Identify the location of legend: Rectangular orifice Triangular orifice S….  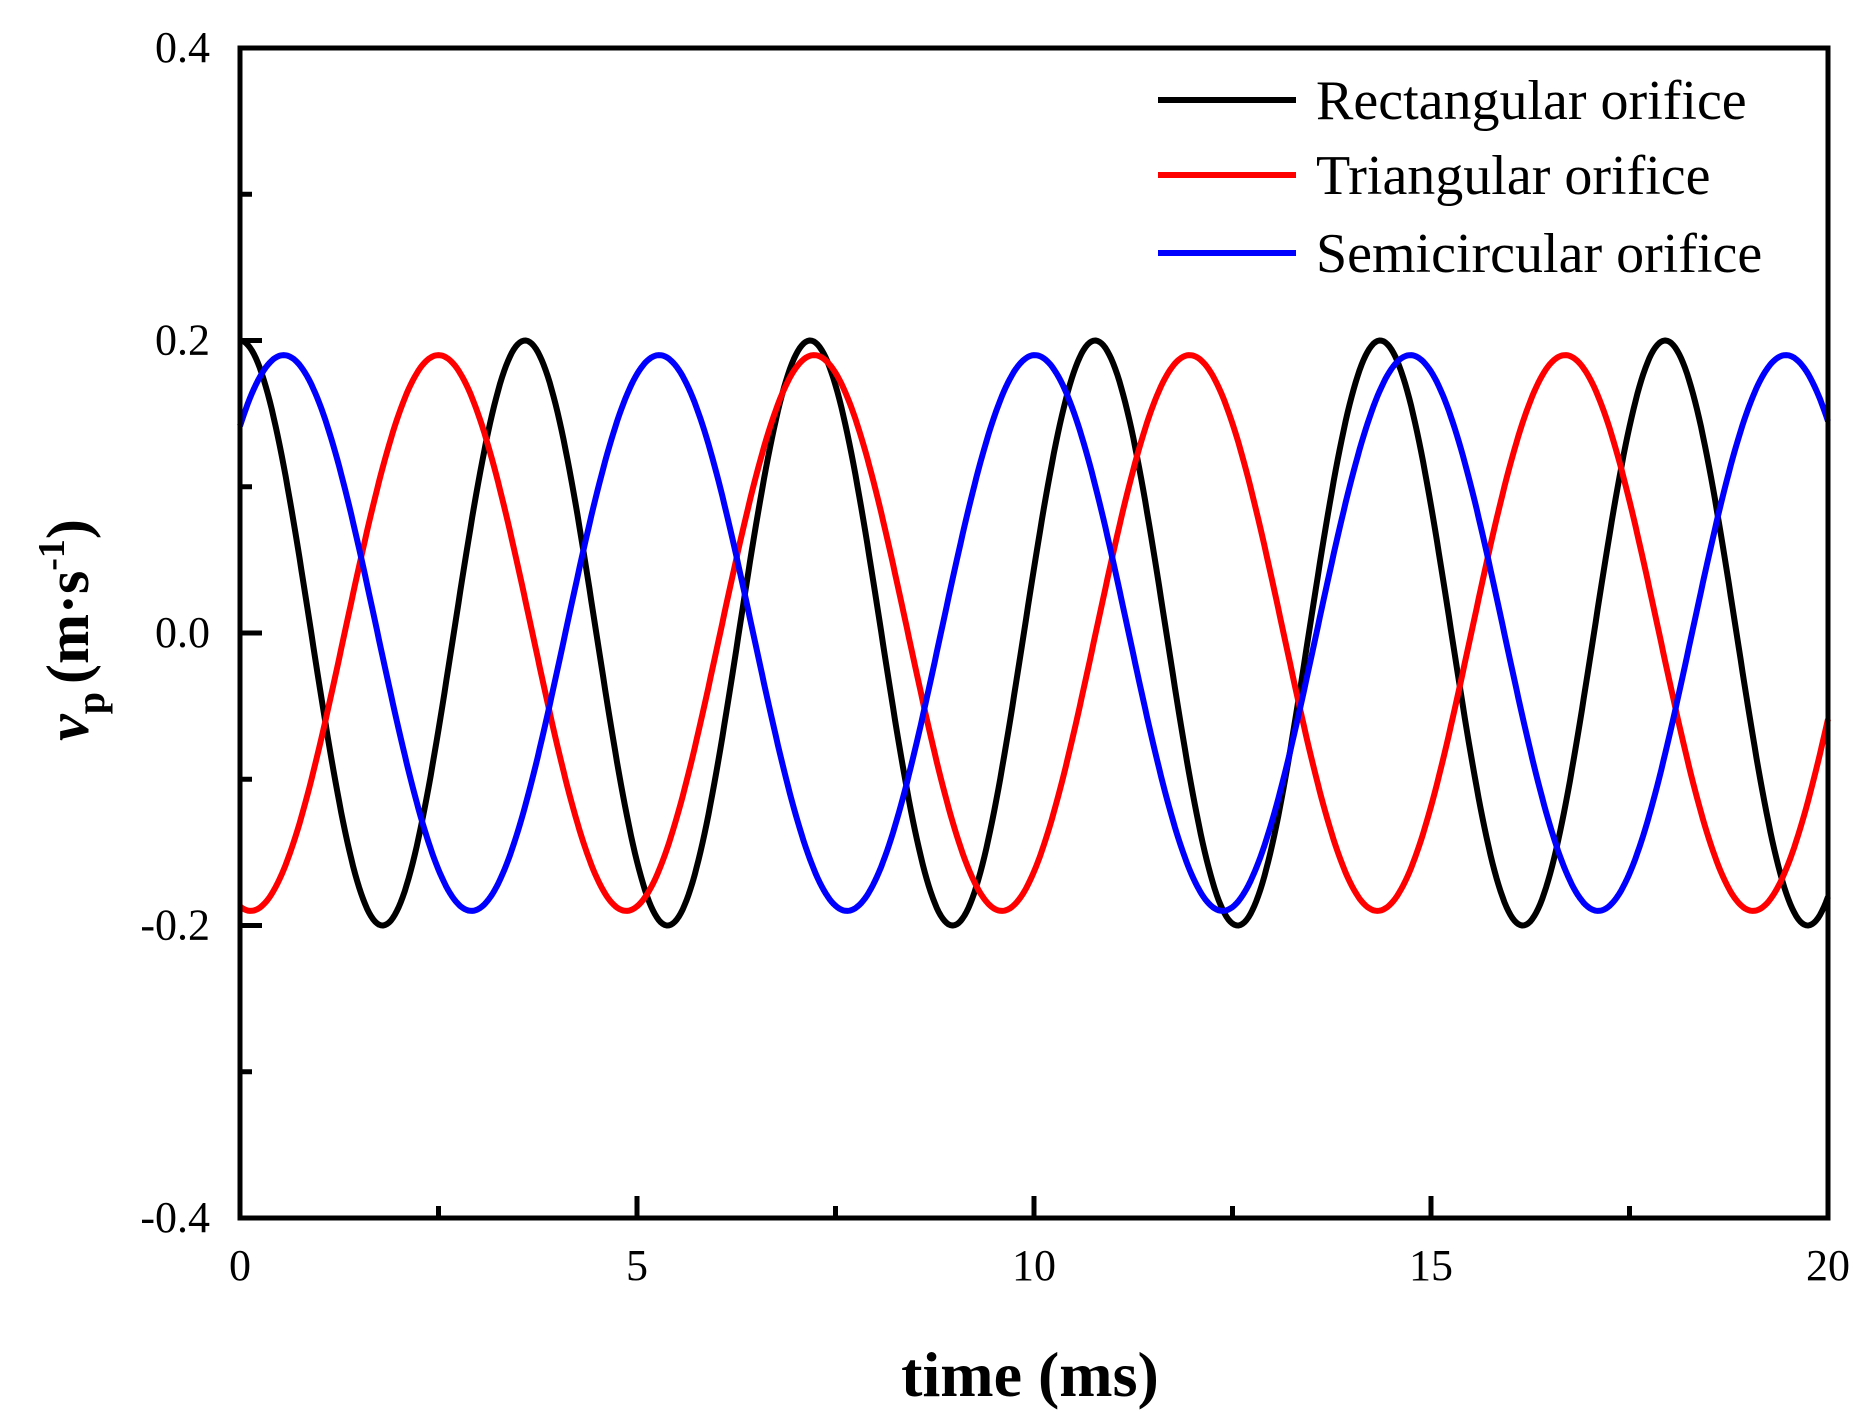
(1460, 177).